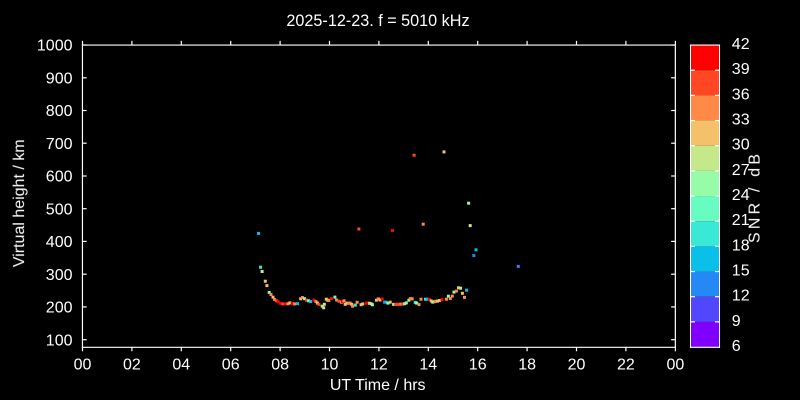  What do you see at coordinates (741, 270) in the screenshot?
I see `svg-text: 15` at bounding box center [741, 270].